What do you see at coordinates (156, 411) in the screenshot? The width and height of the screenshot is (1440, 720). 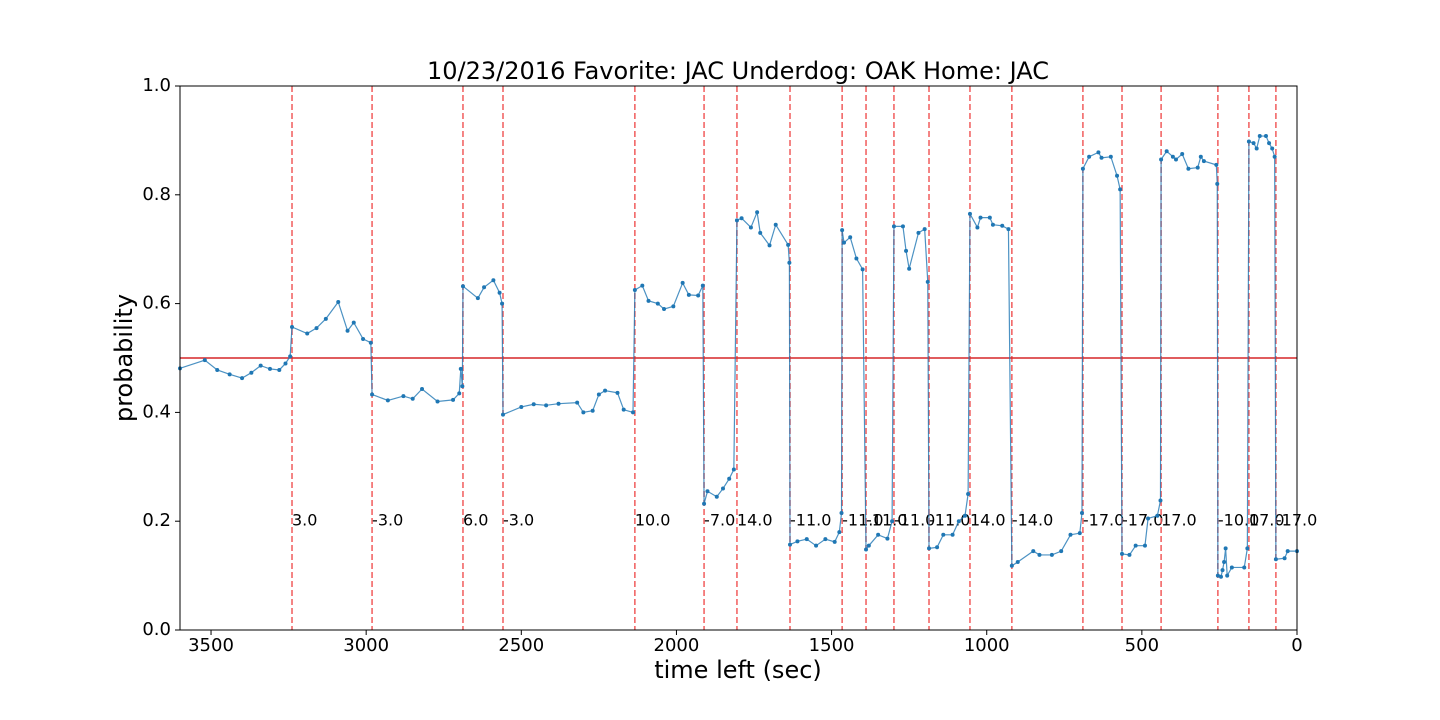 I see `y-tick-label: 0.4` at bounding box center [156, 411].